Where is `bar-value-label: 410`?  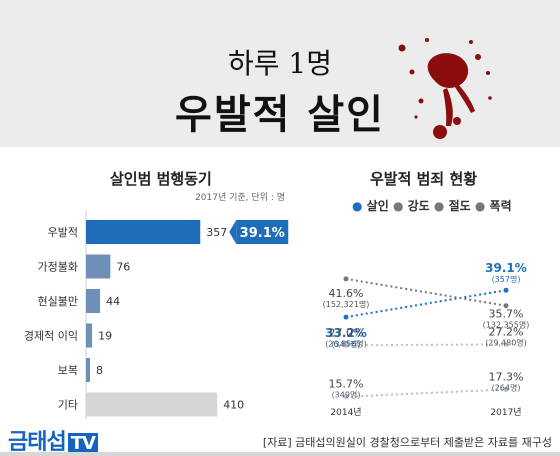 bar-value-label: 410 is located at coordinates (233, 405).